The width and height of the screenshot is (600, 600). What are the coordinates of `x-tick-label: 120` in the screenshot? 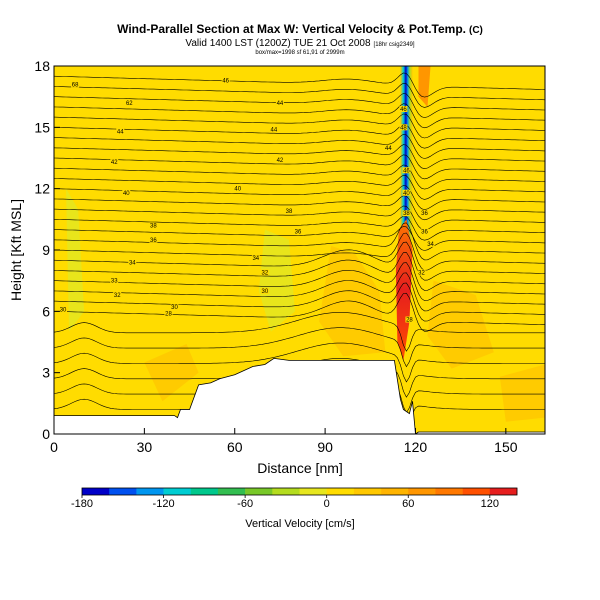 It's located at (416, 447).